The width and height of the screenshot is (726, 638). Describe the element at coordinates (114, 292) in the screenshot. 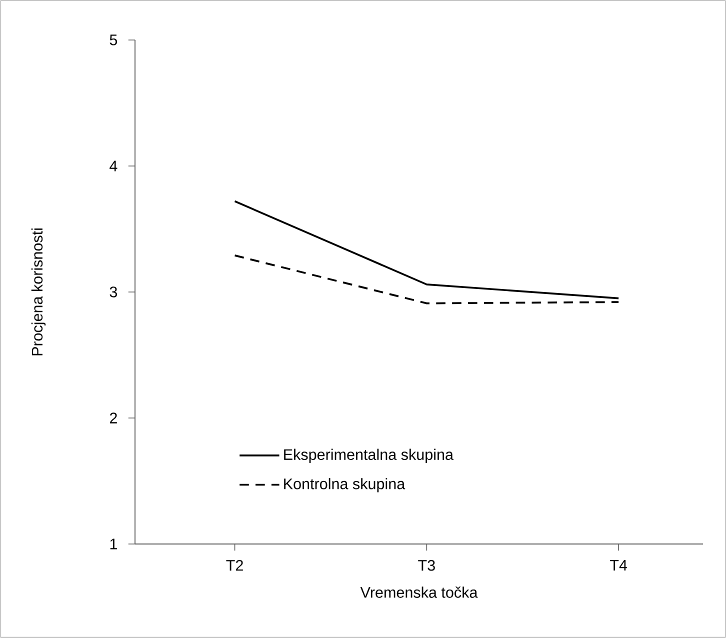

I see `y-tick-label: 3` at that location.